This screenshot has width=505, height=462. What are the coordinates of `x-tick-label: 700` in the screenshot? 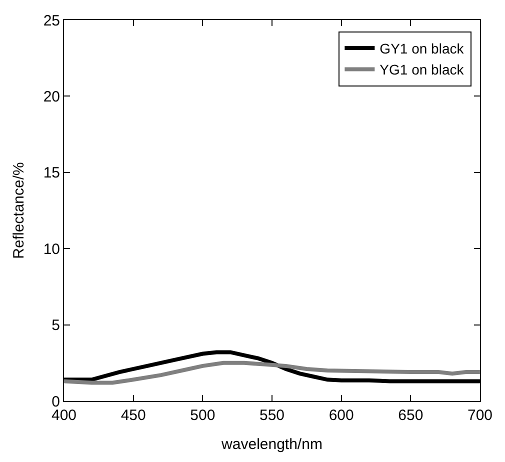 It's located at (480, 415).